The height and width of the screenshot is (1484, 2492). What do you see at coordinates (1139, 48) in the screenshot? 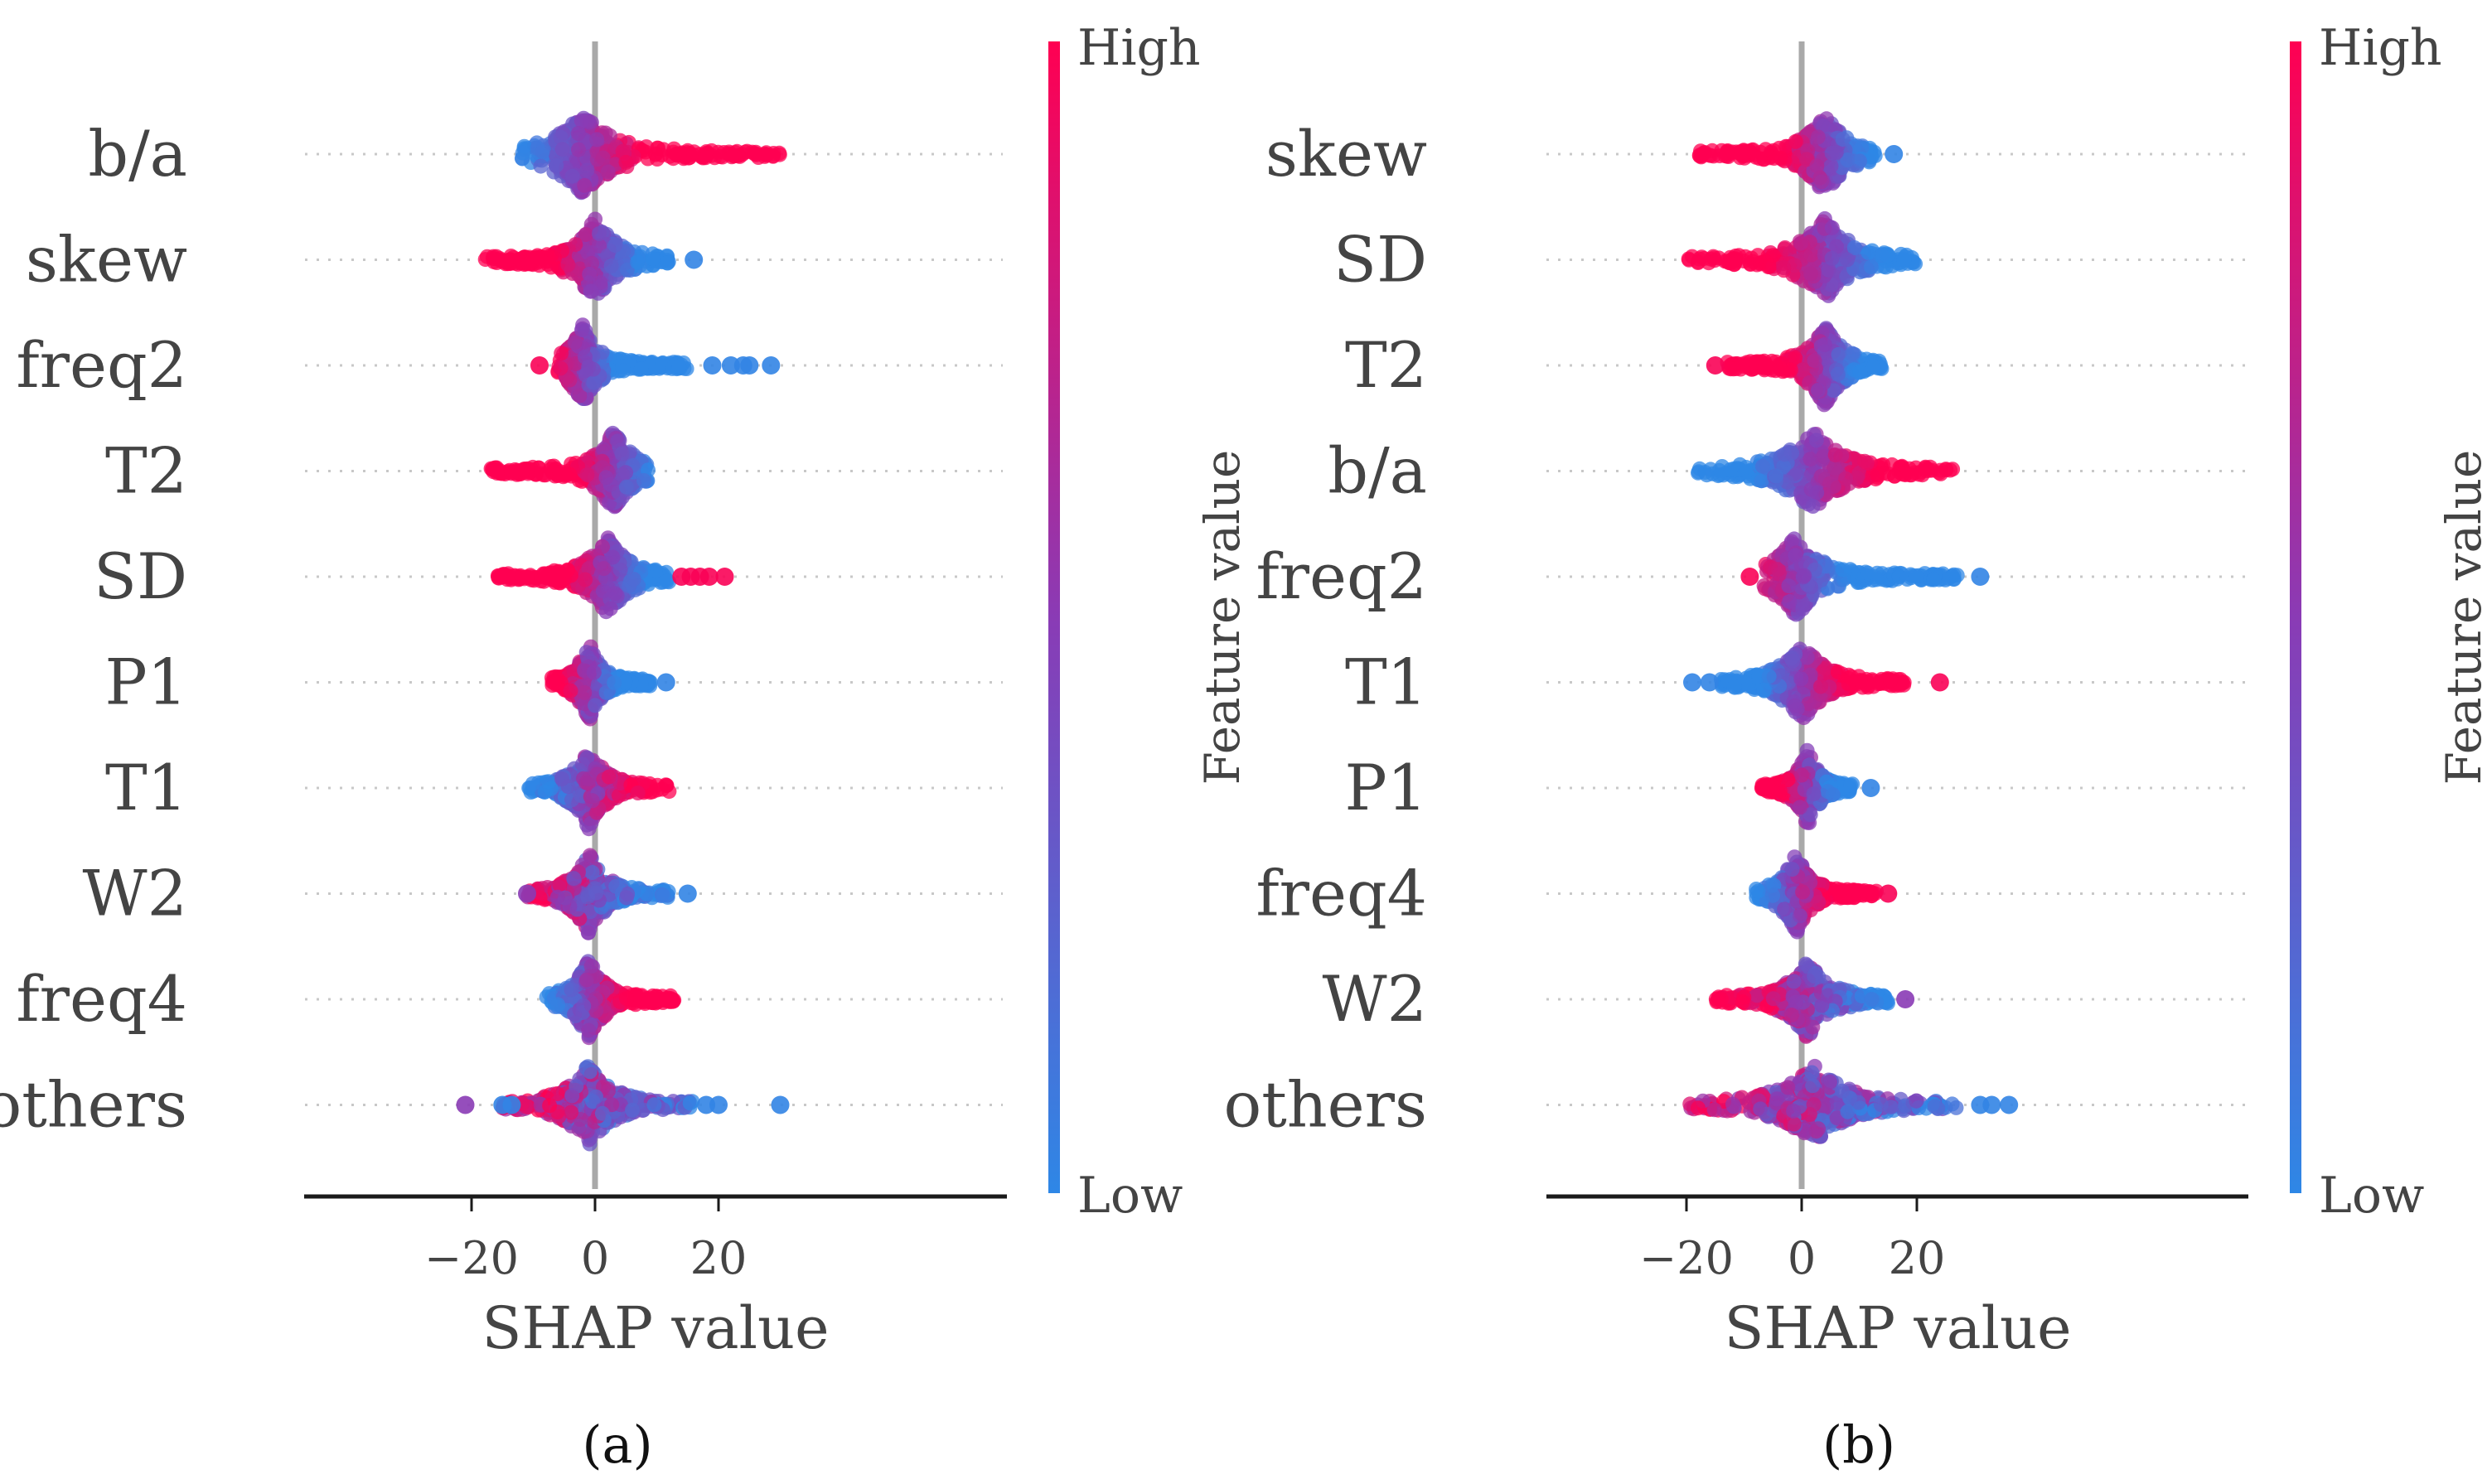
I see `colorbar-high-label: High` at bounding box center [1139, 48].